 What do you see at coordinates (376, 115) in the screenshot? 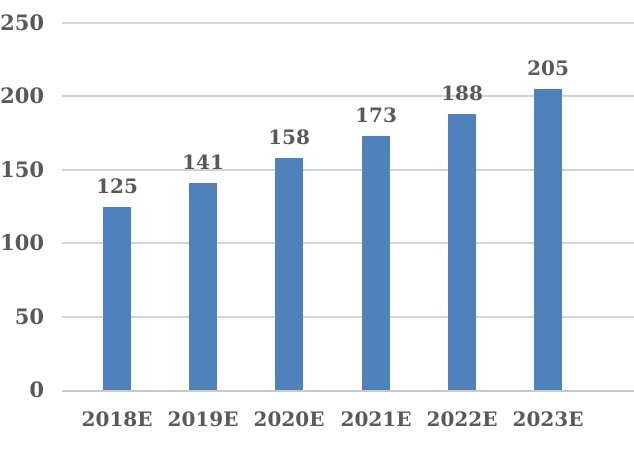
I see `bar-value-label: 173` at bounding box center [376, 115].